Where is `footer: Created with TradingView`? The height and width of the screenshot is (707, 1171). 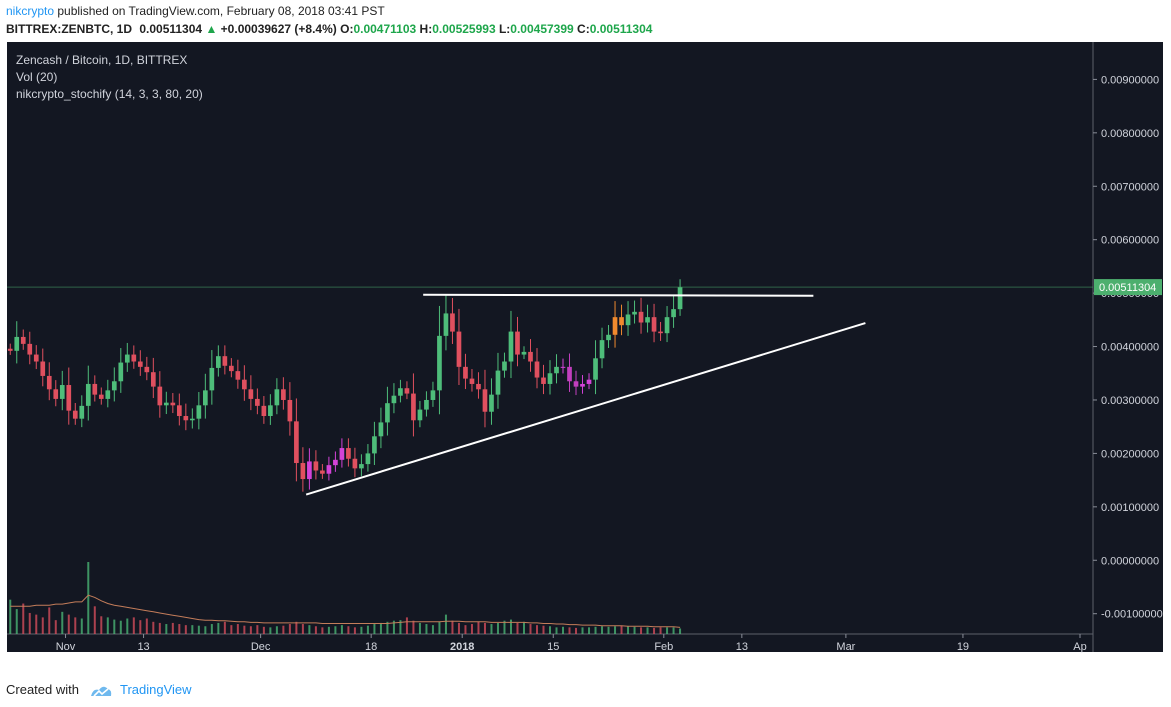 footer: Created with TradingView is located at coordinates (99, 690).